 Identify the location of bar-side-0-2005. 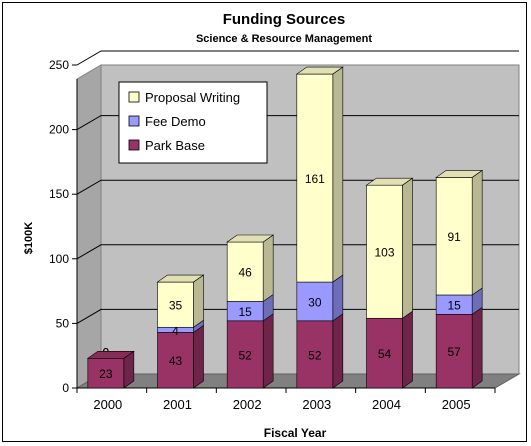
(477, 347).